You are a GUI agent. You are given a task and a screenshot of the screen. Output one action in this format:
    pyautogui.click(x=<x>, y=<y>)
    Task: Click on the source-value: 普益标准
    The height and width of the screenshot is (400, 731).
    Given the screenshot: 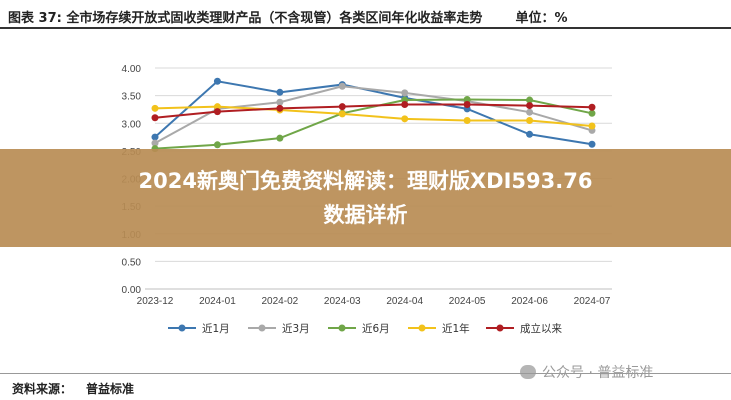 What is the action you would take?
    pyautogui.click(x=110, y=389)
    